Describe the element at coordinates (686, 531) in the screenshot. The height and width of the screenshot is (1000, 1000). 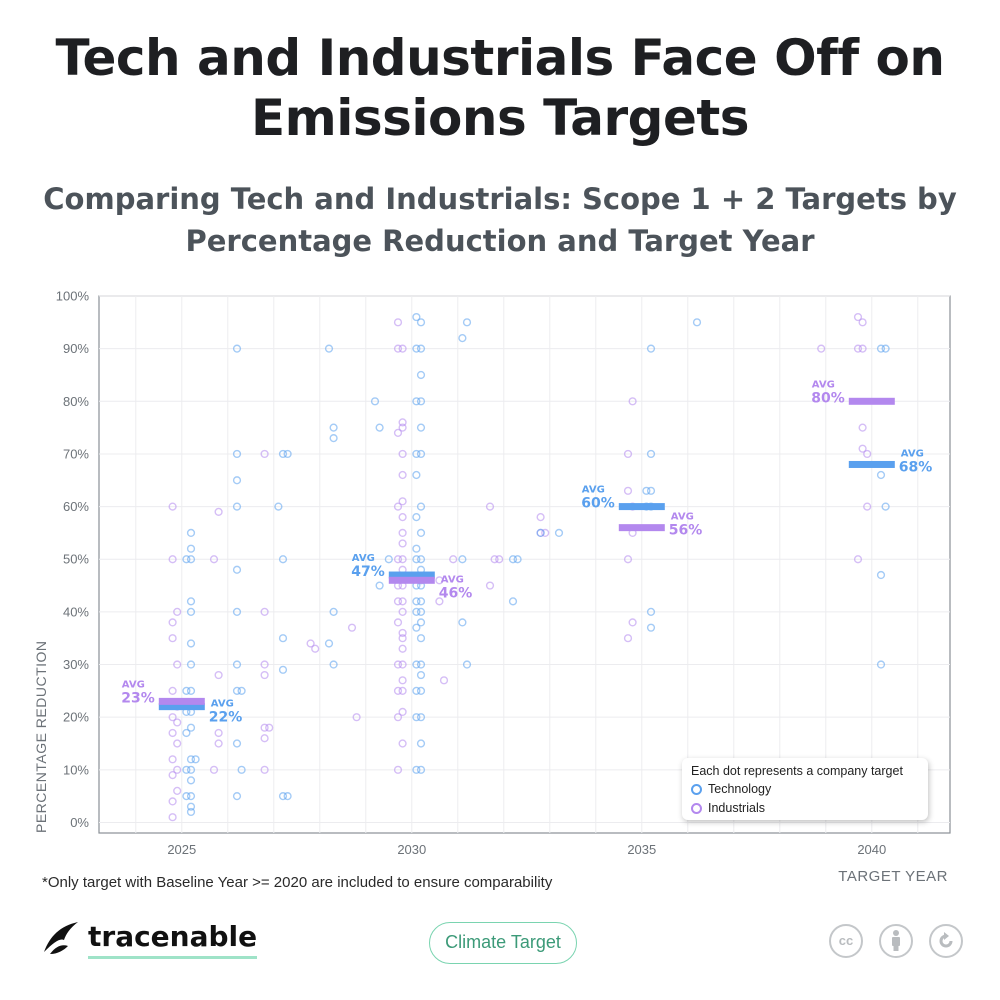
I see `average-label: 56%` at that location.